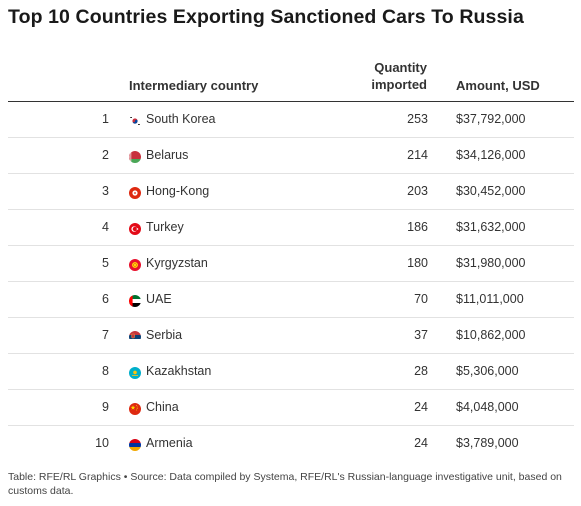 Image resolution: width=581 pixels, height=506 pixels. Describe the element at coordinates (105, 227) in the screenshot. I see `row-rank: 4` at that location.